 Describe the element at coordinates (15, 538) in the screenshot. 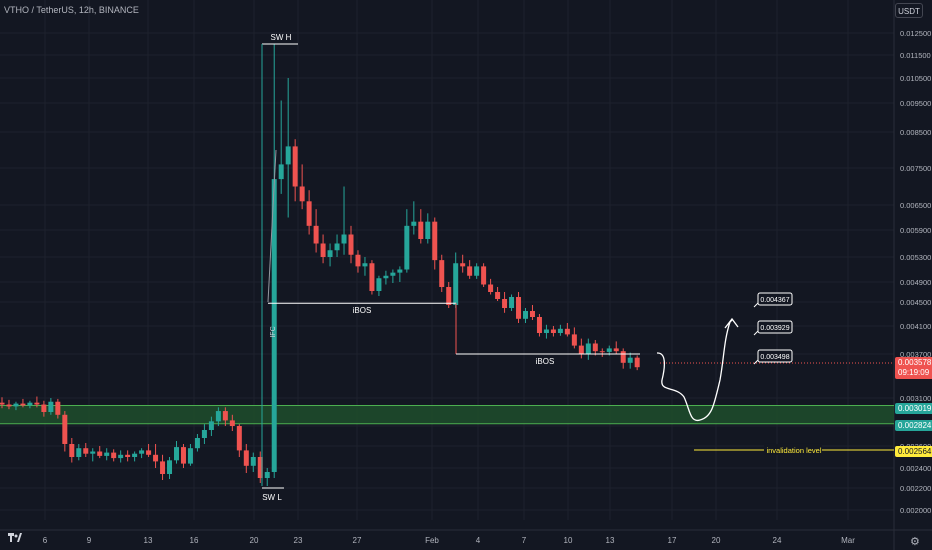

I see `tradingview-logo-icon` at that location.